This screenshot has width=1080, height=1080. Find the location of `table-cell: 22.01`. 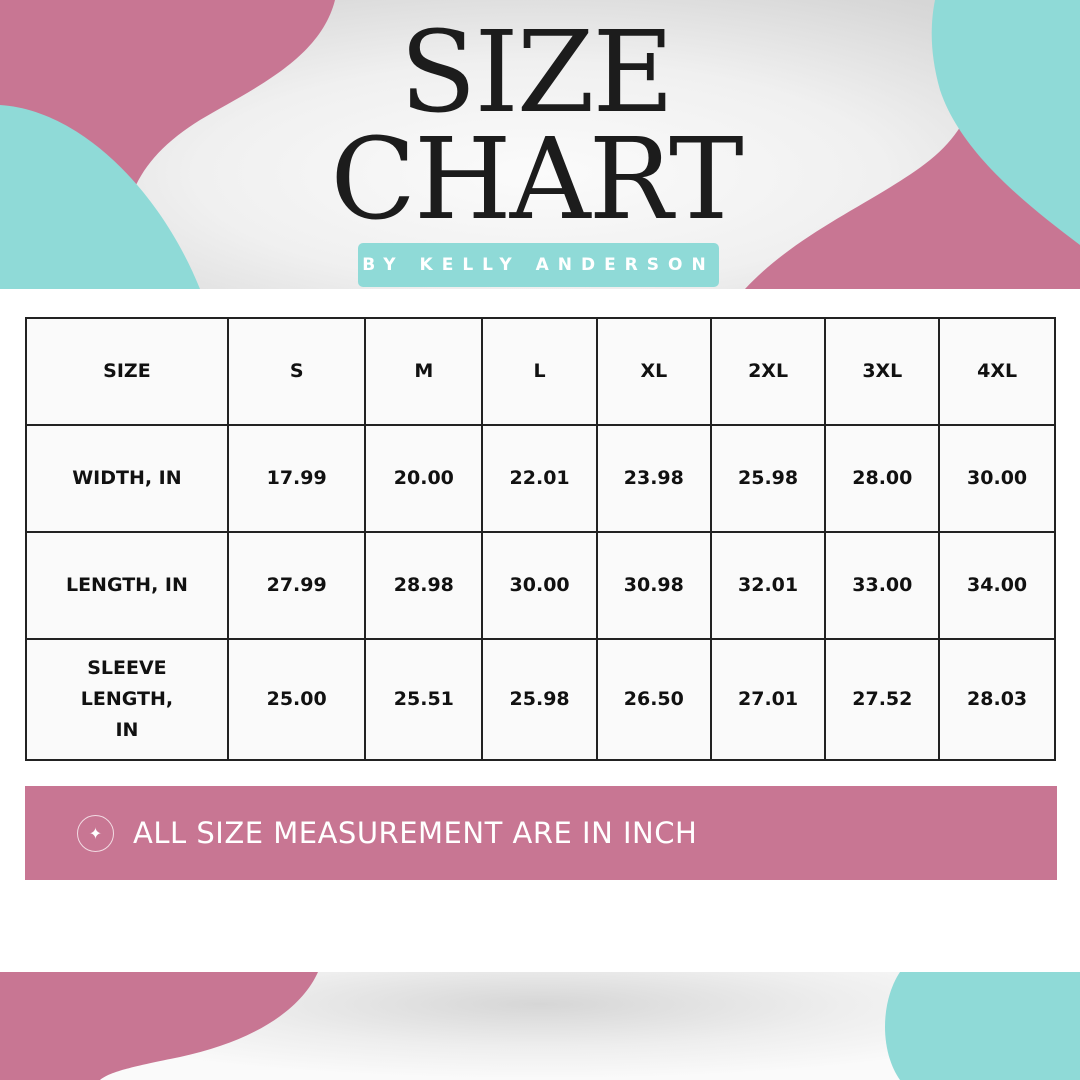

table-cell: 22.01 is located at coordinates (539, 478).